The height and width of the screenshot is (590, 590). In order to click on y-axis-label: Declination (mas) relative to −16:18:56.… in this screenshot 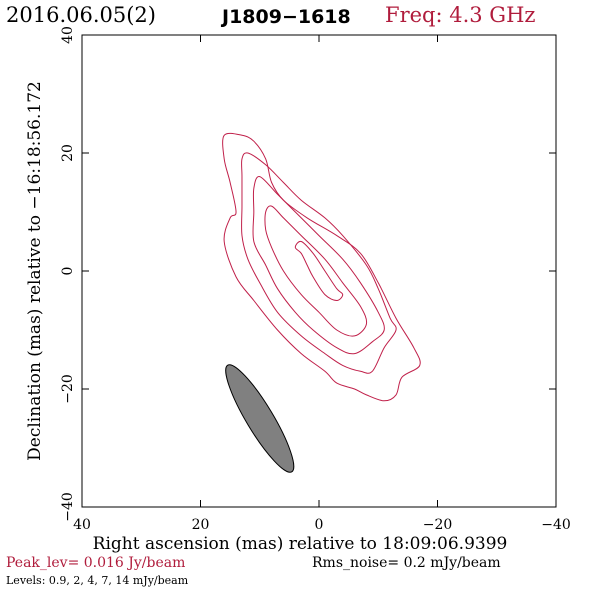, I will do `click(35, 271)`.